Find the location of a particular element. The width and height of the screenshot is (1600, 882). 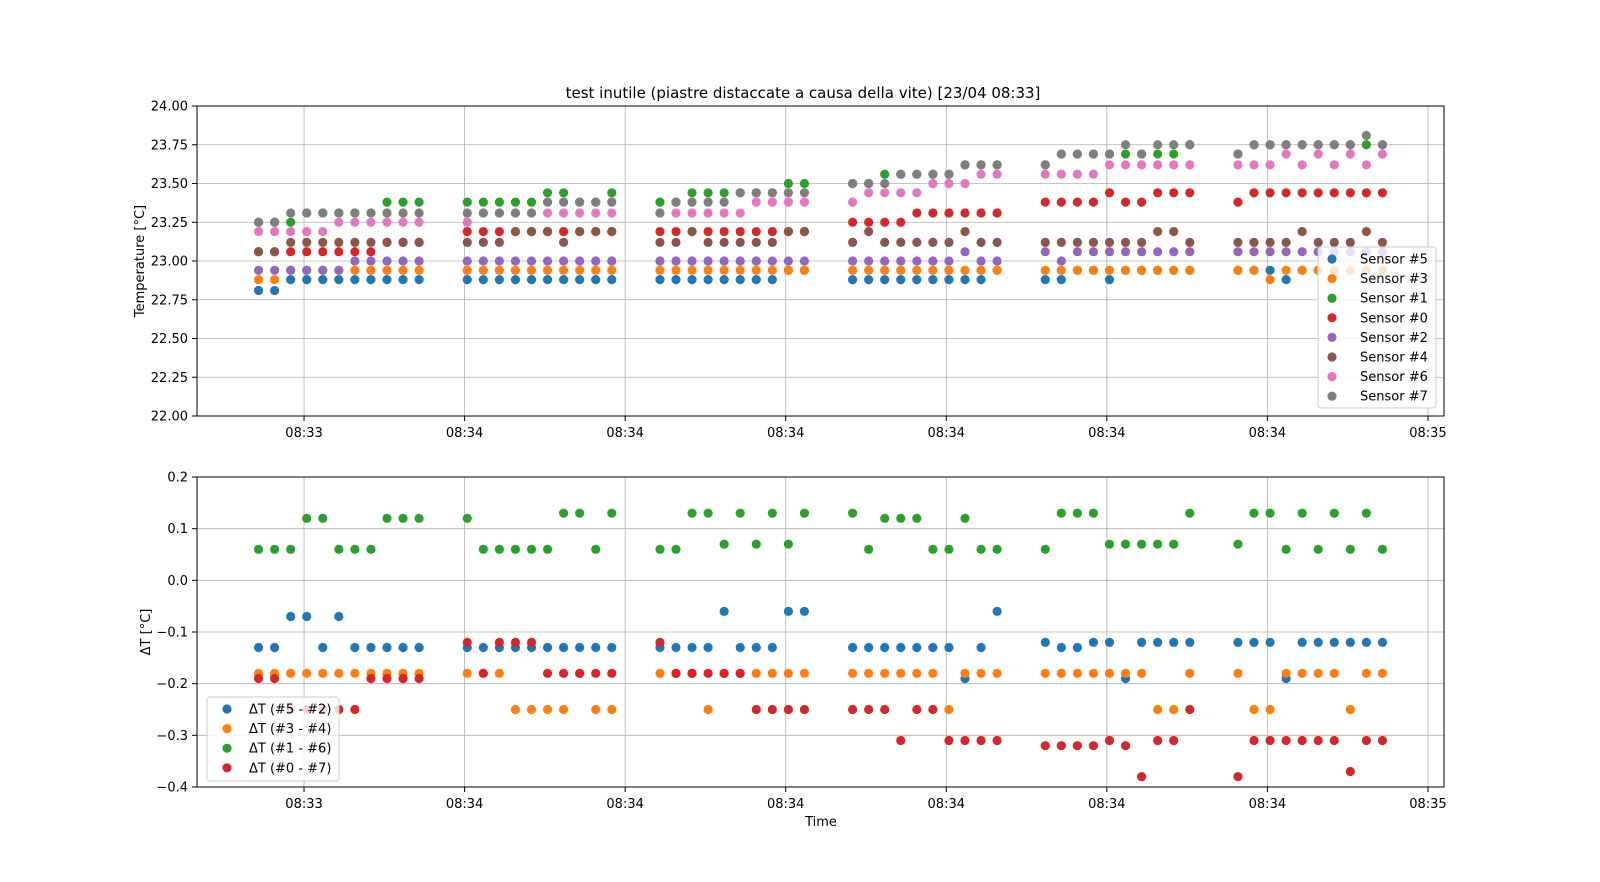

y-tick-label: 24.00 is located at coordinates (169, 107).